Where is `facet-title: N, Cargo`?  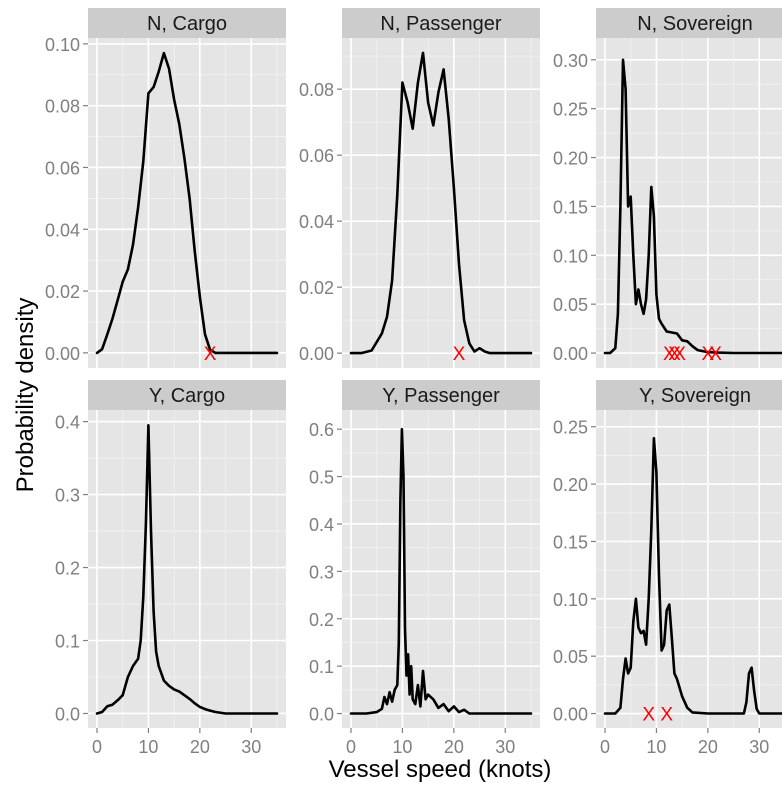
facet-title: N, Cargo is located at coordinates (187, 24).